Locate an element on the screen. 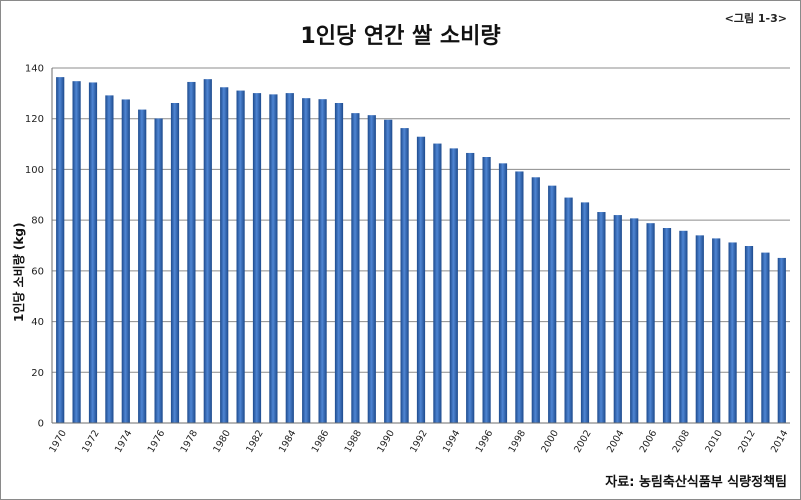 Image resolution: width=801 pixels, height=500 pixels. x-tick-label: 1998 is located at coordinates (518, 441).